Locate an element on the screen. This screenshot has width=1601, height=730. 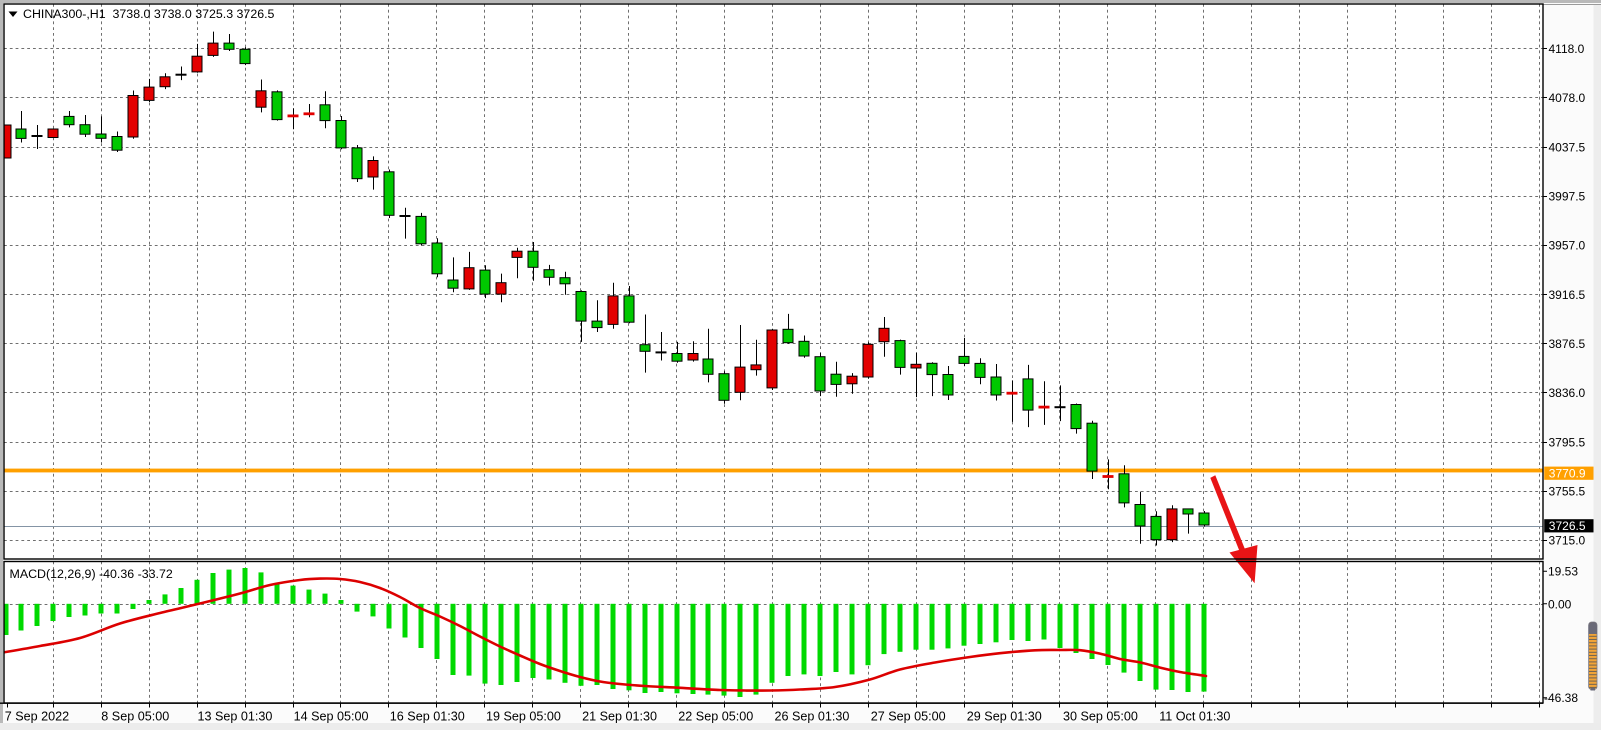
svg-text: 13 Sep 01:30 is located at coordinates (235, 716).